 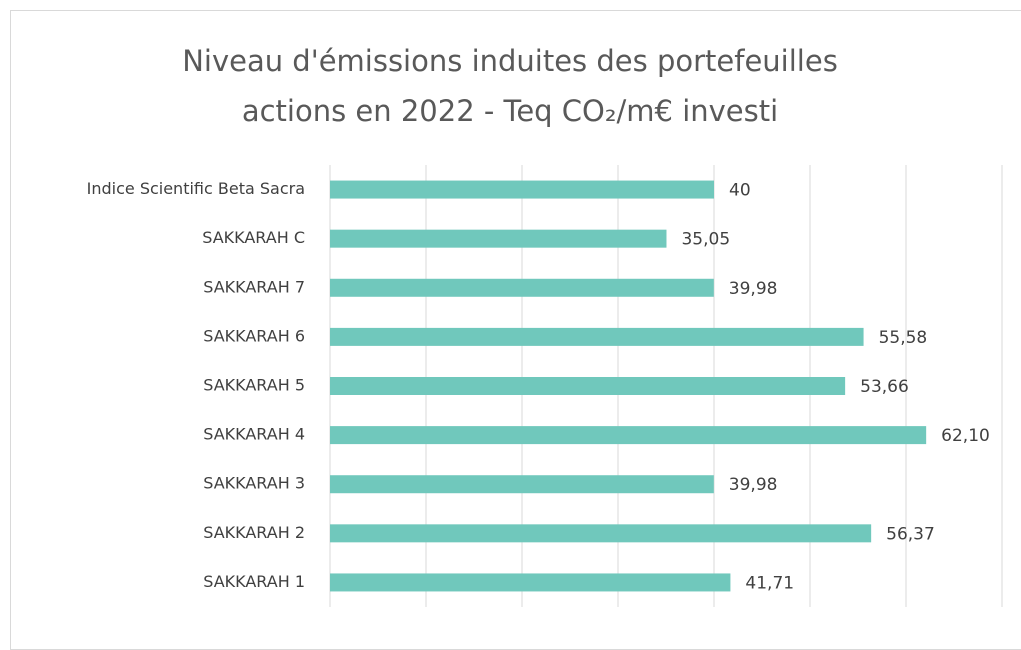 I want to click on y-tick-label: SAKKARAH 7, so click(x=254, y=286).